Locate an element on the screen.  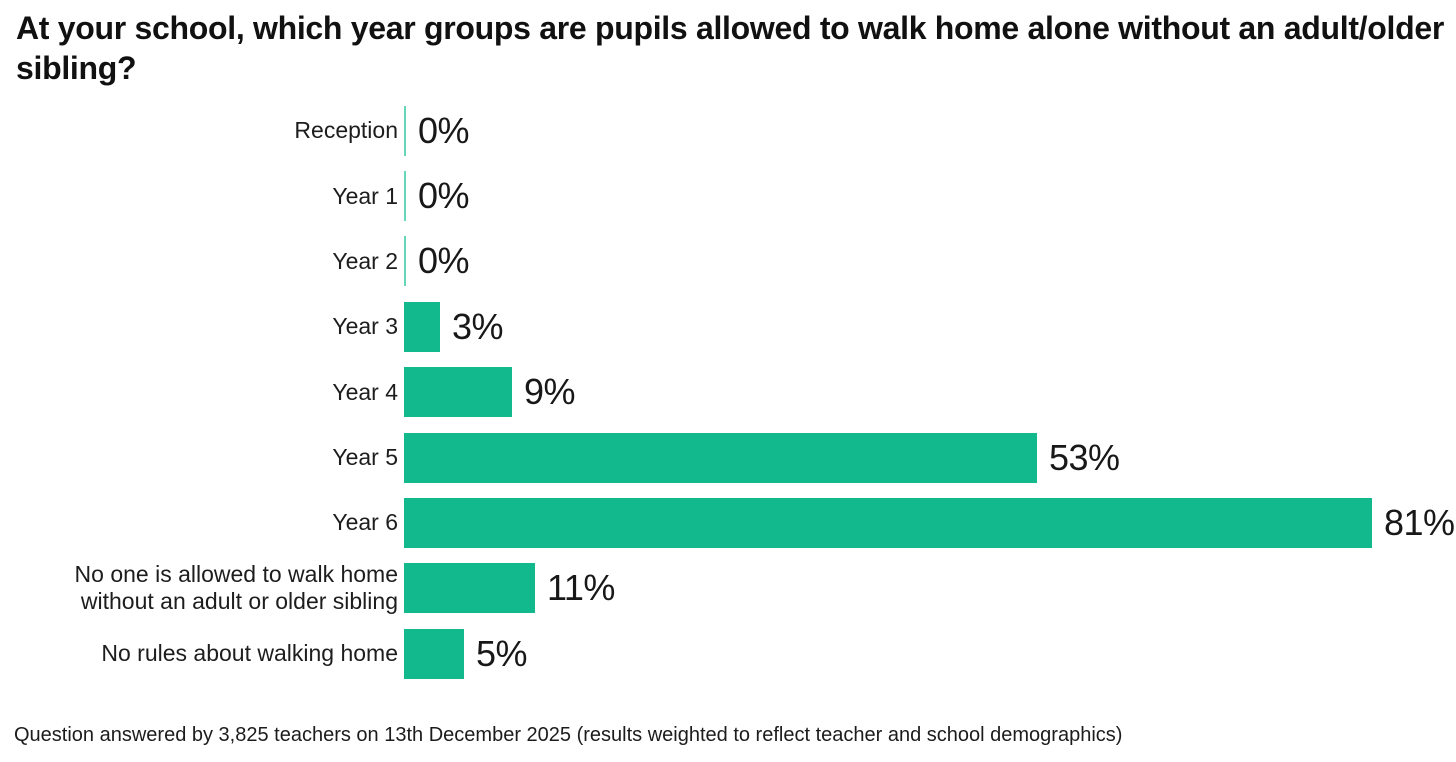
chart-row: Year 4 9% is located at coordinates (728, 392).